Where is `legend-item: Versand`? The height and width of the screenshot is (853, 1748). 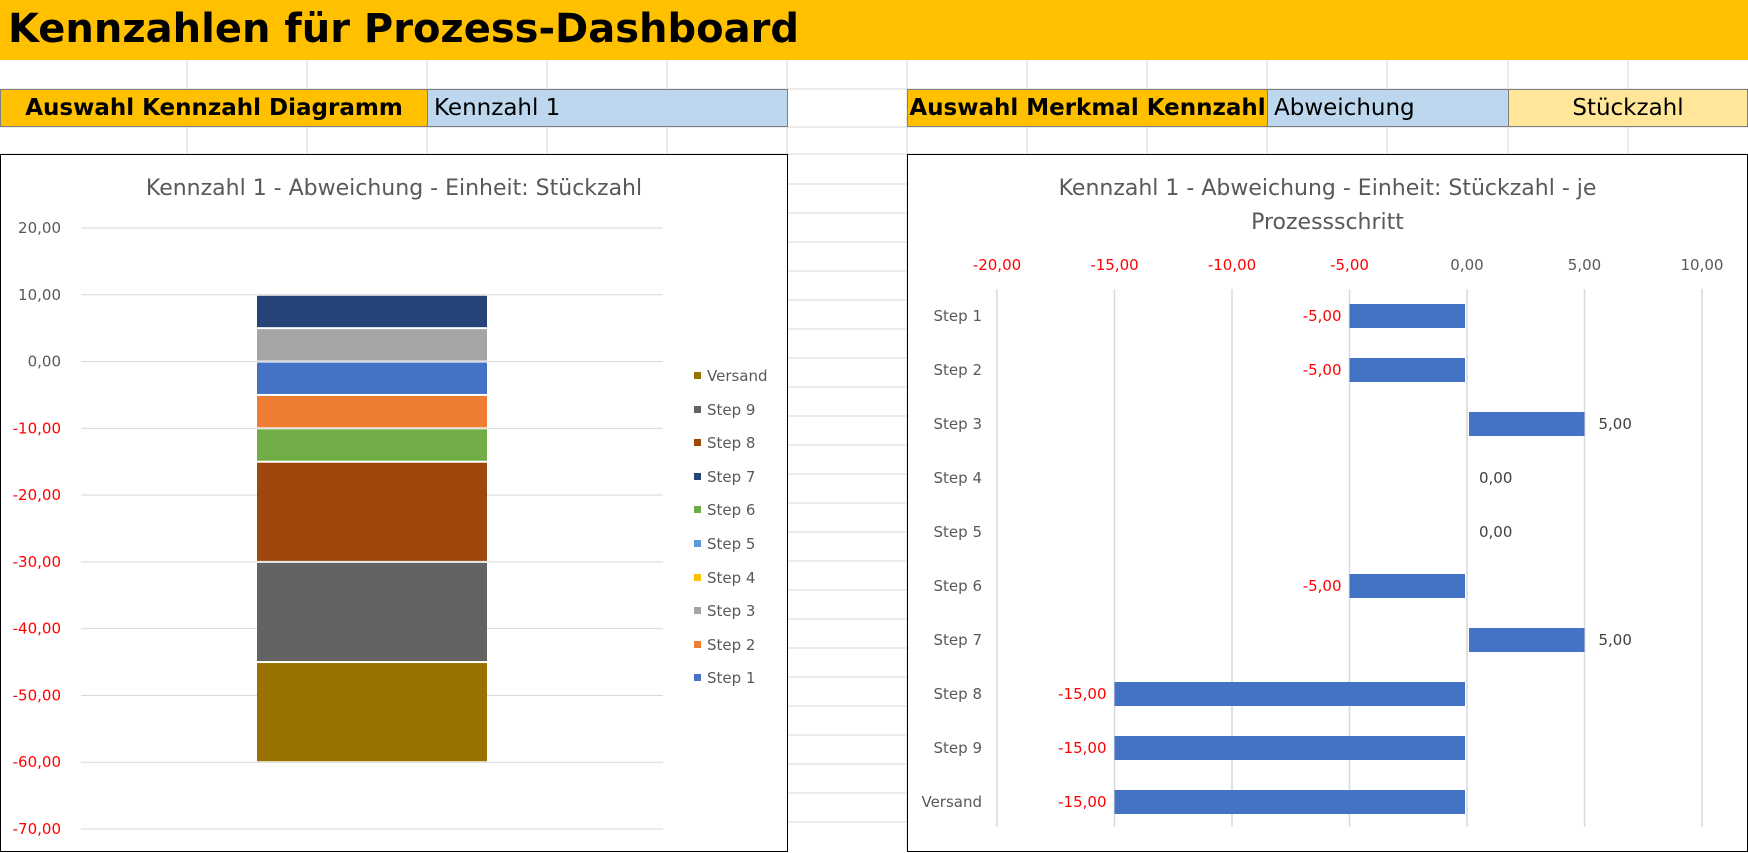
legend-item: Versand is located at coordinates (731, 376).